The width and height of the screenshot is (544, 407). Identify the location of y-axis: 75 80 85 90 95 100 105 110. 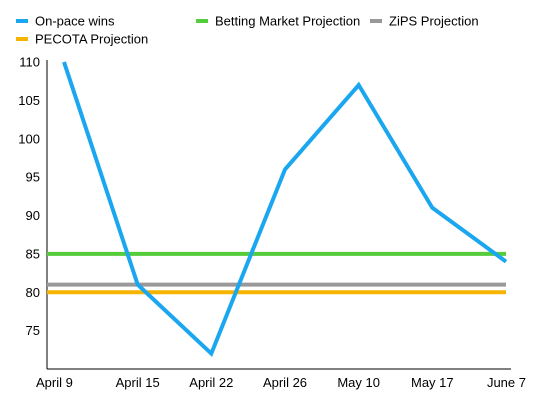
(33, 212).